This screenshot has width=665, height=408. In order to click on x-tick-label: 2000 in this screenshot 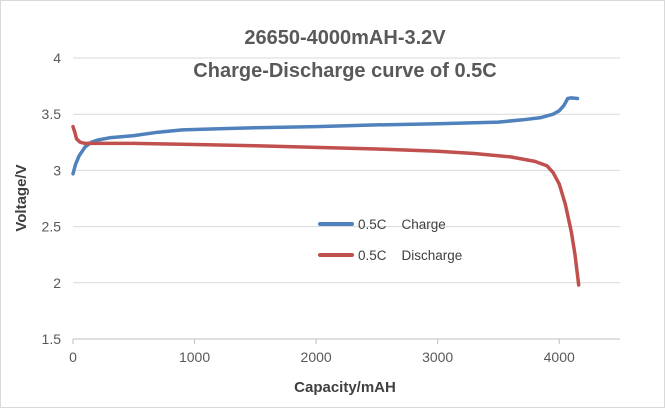, I will do `click(316, 357)`.